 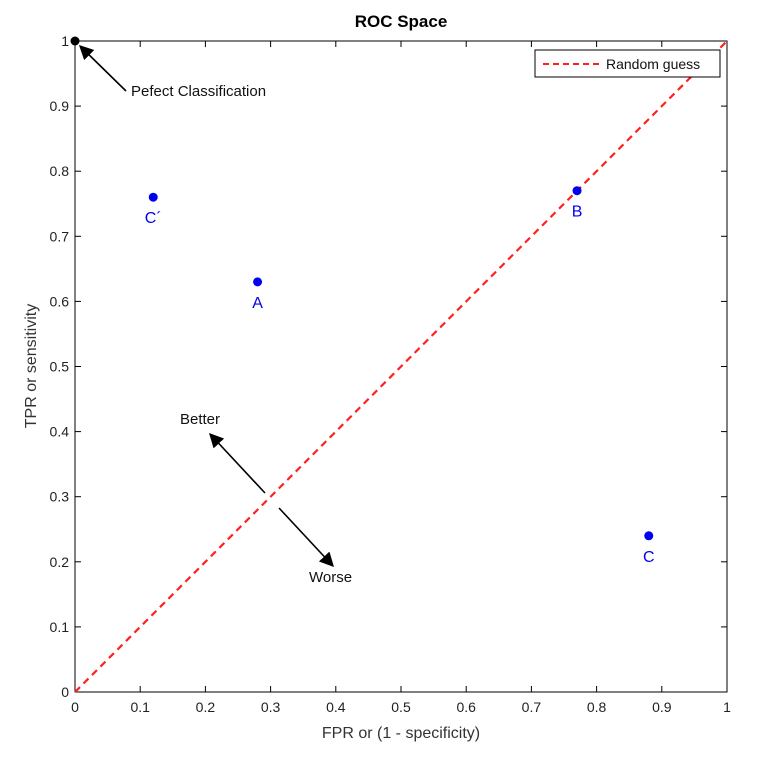 What do you see at coordinates (727, 707) in the screenshot?
I see `x-tick-label: 1` at bounding box center [727, 707].